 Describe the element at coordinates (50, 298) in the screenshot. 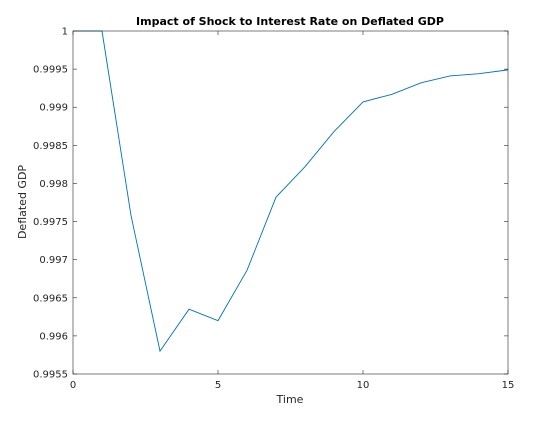

I see `y-tick-label: 0.9965` at that location.